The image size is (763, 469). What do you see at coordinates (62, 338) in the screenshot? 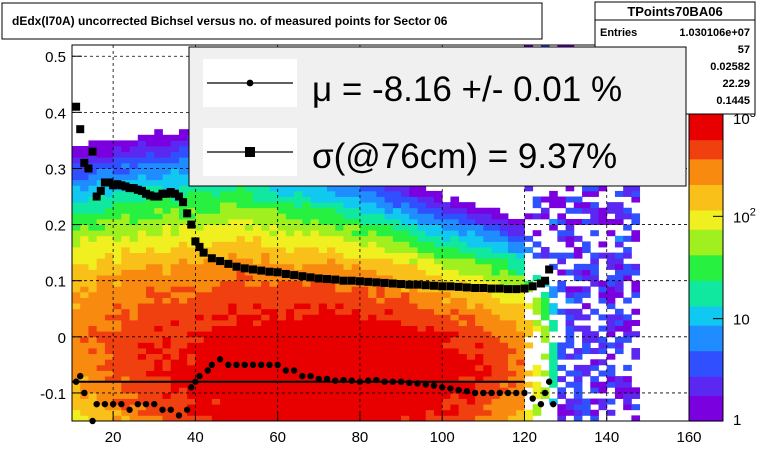
I see `y-tick-label: 0` at bounding box center [62, 338].